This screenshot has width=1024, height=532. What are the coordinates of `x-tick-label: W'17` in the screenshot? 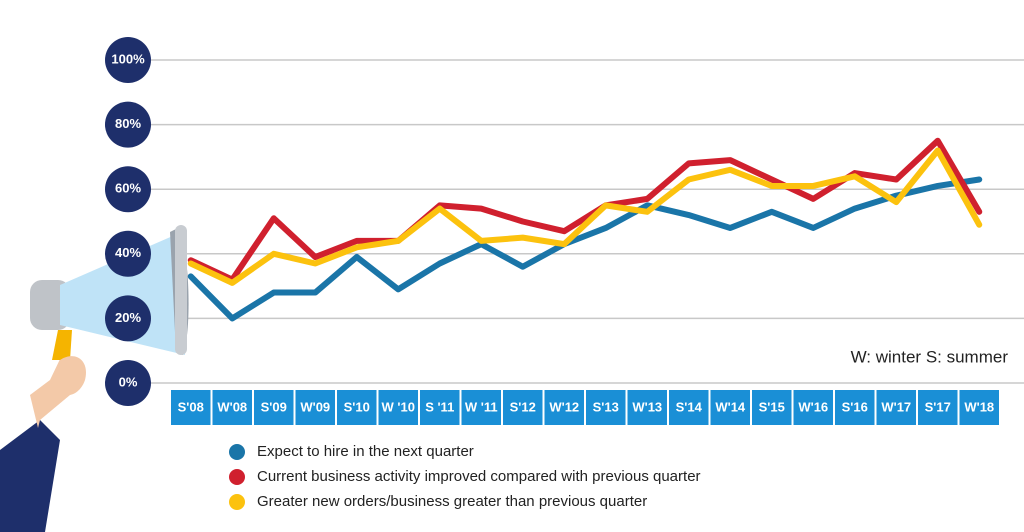 It's located at (896, 406).